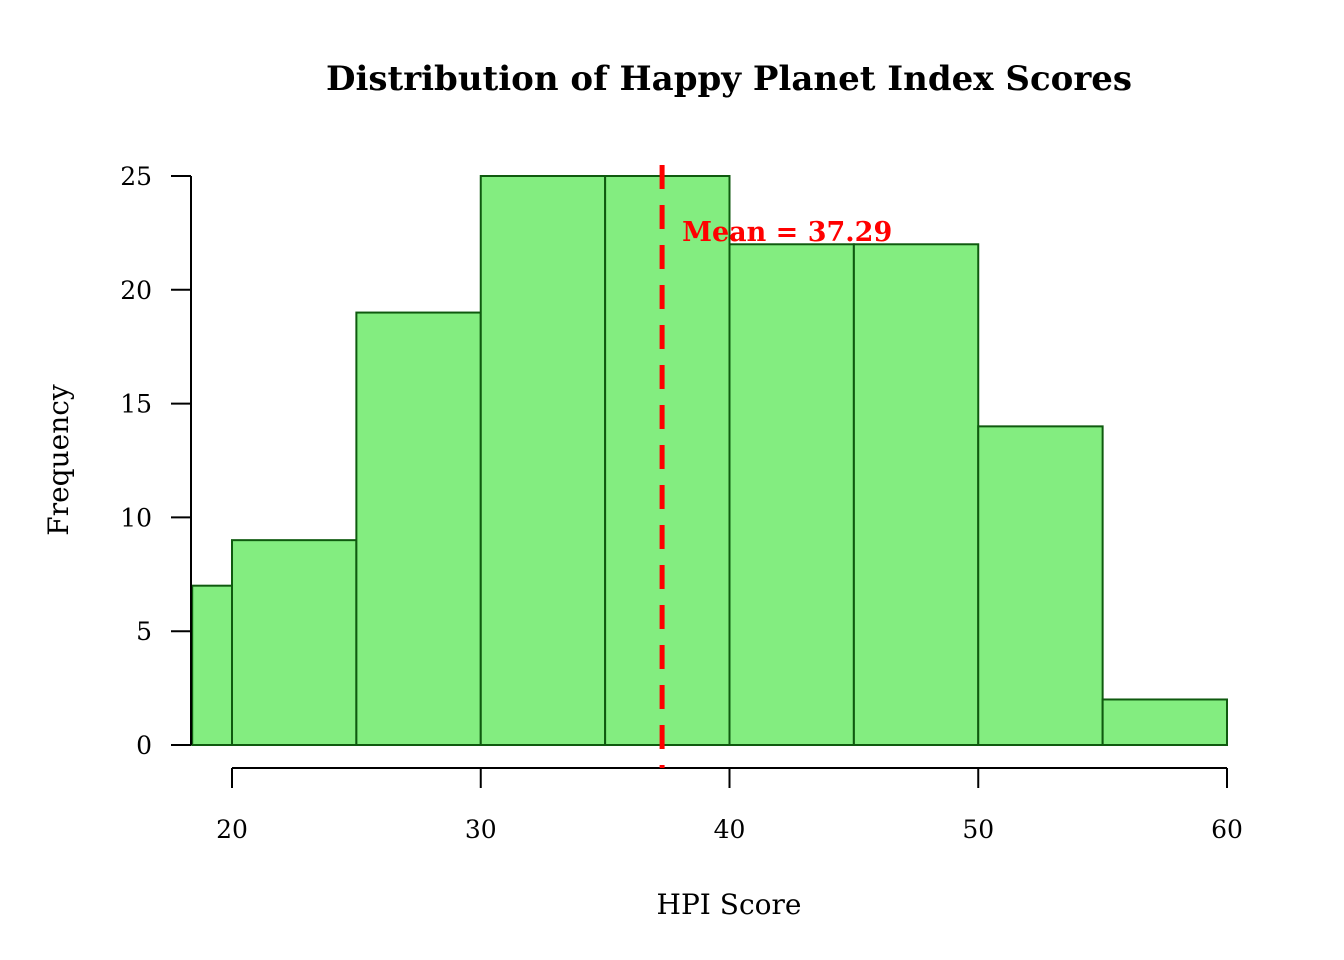 The height and width of the screenshot is (960, 1344). What do you see at coordinates (729, 904) in the screenshot?
I see `x-axis-label: HPI Score` at bounding box center [729, 904].